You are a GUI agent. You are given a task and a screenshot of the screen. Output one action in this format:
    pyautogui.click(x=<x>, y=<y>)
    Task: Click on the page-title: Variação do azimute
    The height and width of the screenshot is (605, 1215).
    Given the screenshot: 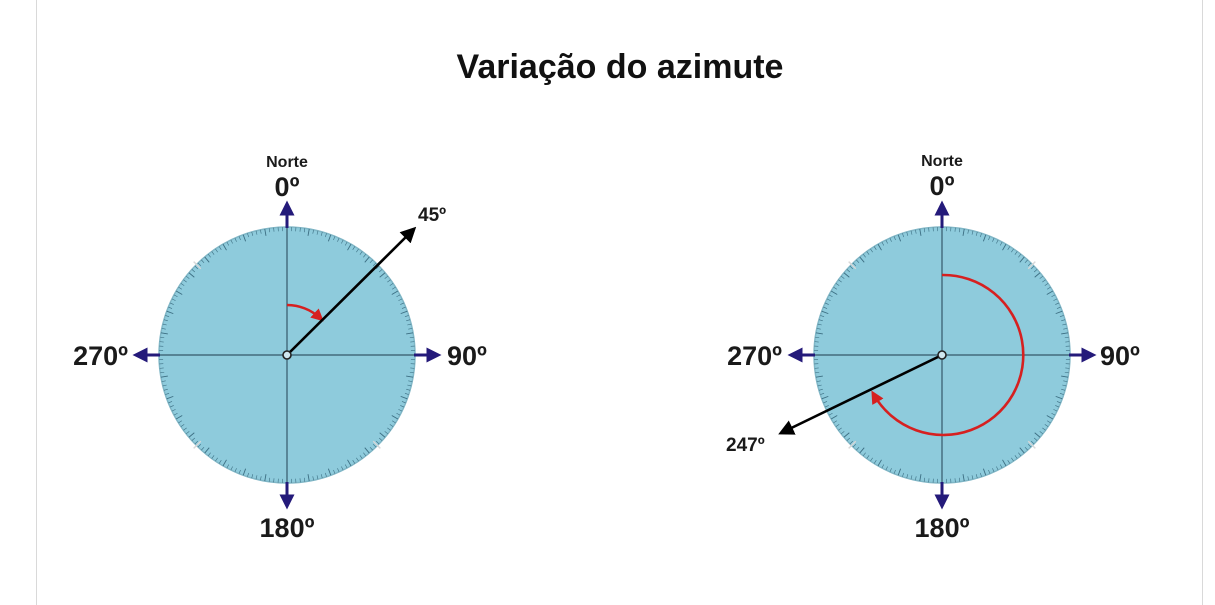 What is the action you would take?
    pyautogui.click(x=620, y=67)
    